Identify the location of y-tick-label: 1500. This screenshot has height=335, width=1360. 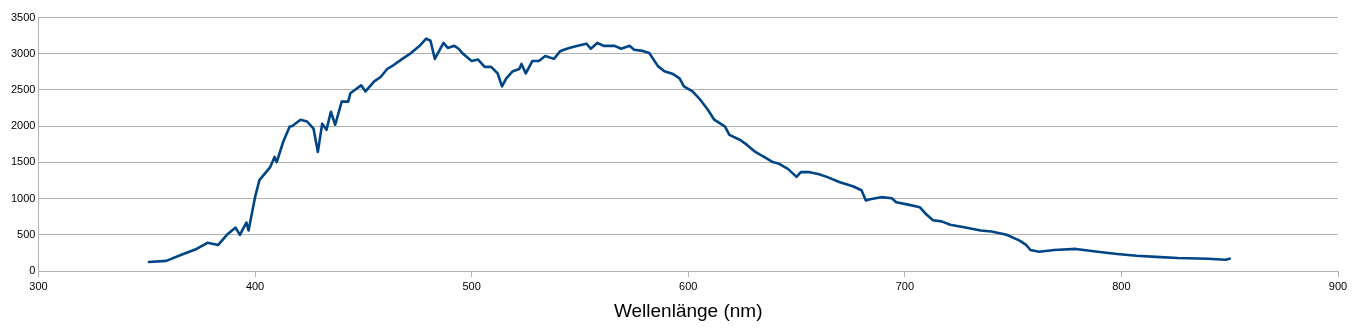
(23, 161).